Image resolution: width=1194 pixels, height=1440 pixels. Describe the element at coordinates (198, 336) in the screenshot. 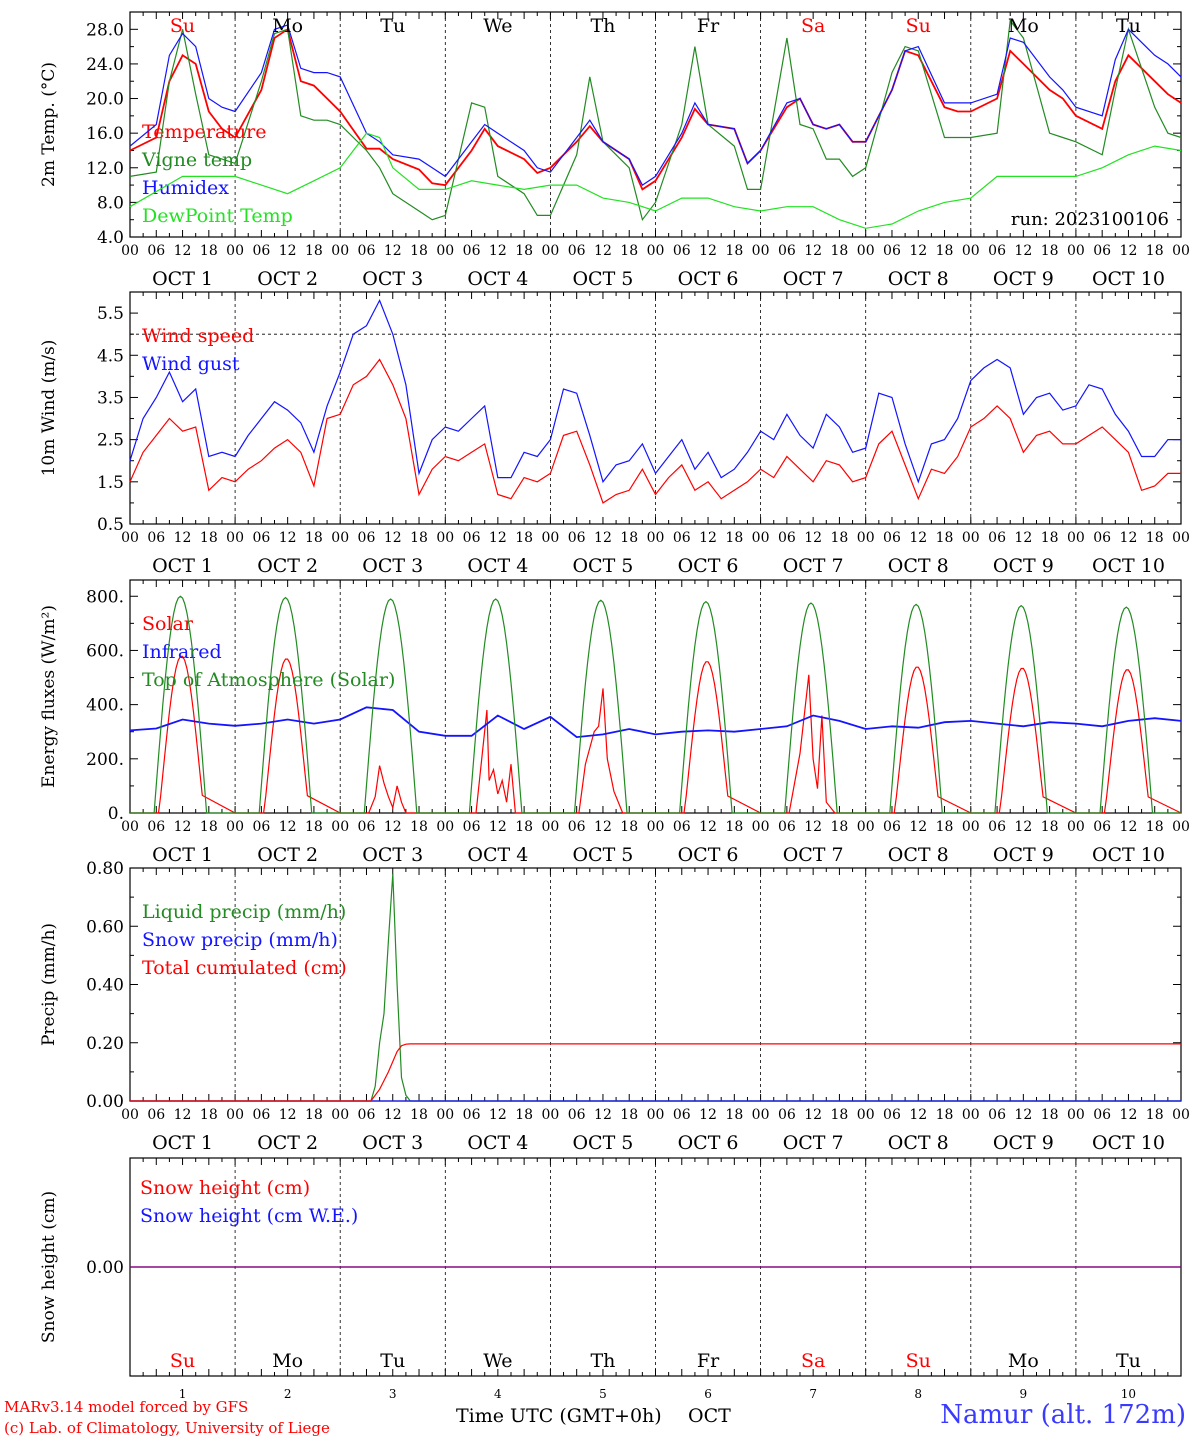

I see `legend-entry: Wind speed` at that location.